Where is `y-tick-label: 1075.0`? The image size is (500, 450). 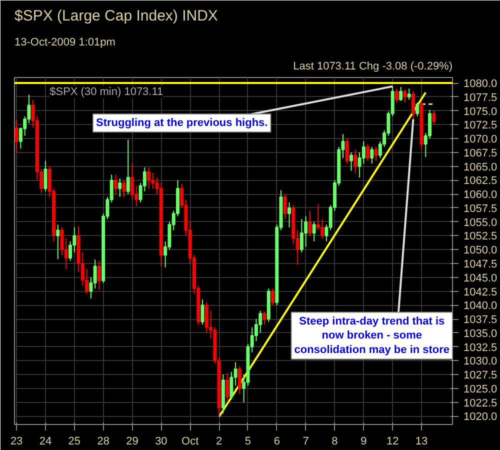
y-tick-label: 1075.0 is located at coordinates (481, 112).